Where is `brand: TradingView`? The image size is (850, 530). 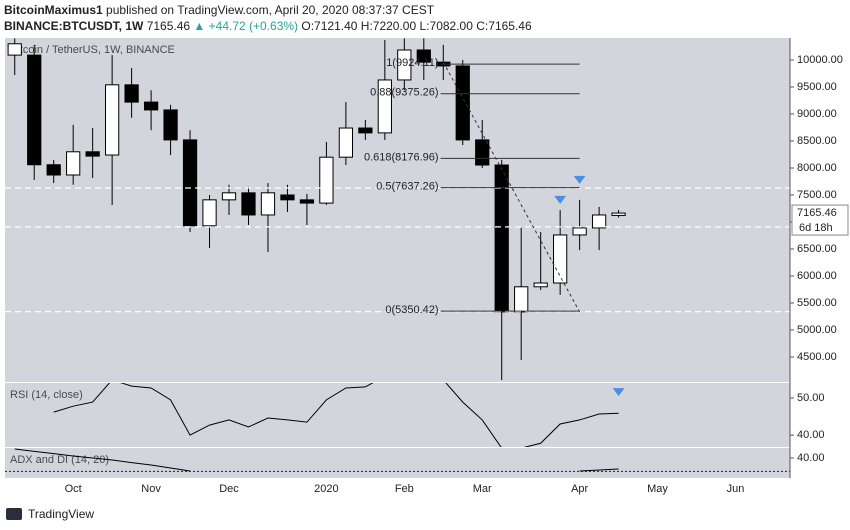
brand: TradingView is located at coordinates (61, 514).